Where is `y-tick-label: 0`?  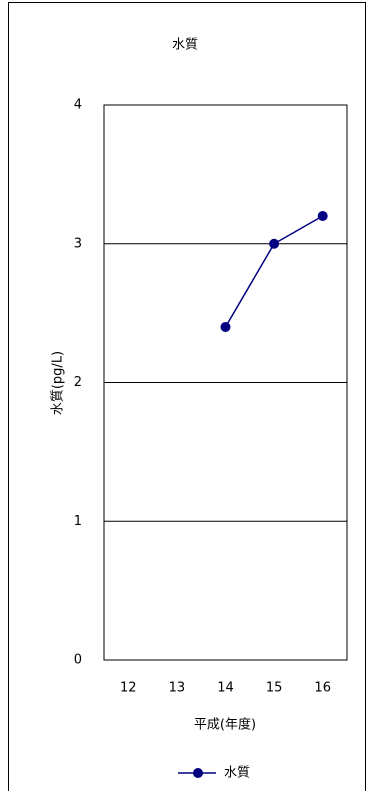
y-tick-label: 0 is located at coordinates (78, 660).